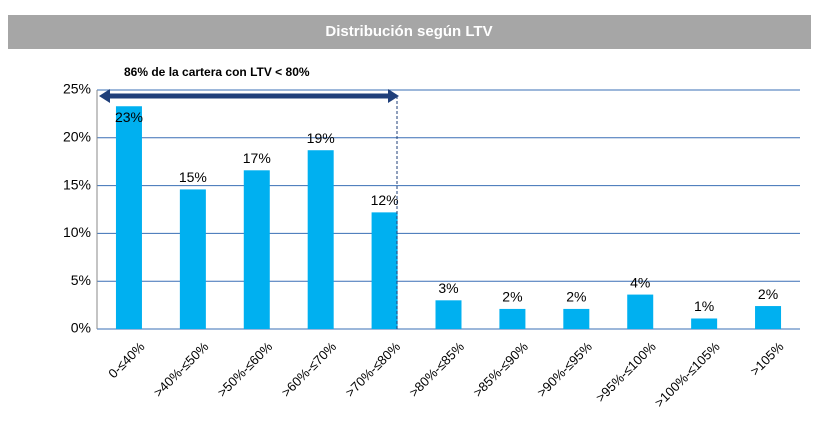 The height and width of the screenshot is (426, 819). What do you see at coordinates (81, 328) in the screenshot?
I see `y-tick-label: 0%` at bounding box center [81, 328].